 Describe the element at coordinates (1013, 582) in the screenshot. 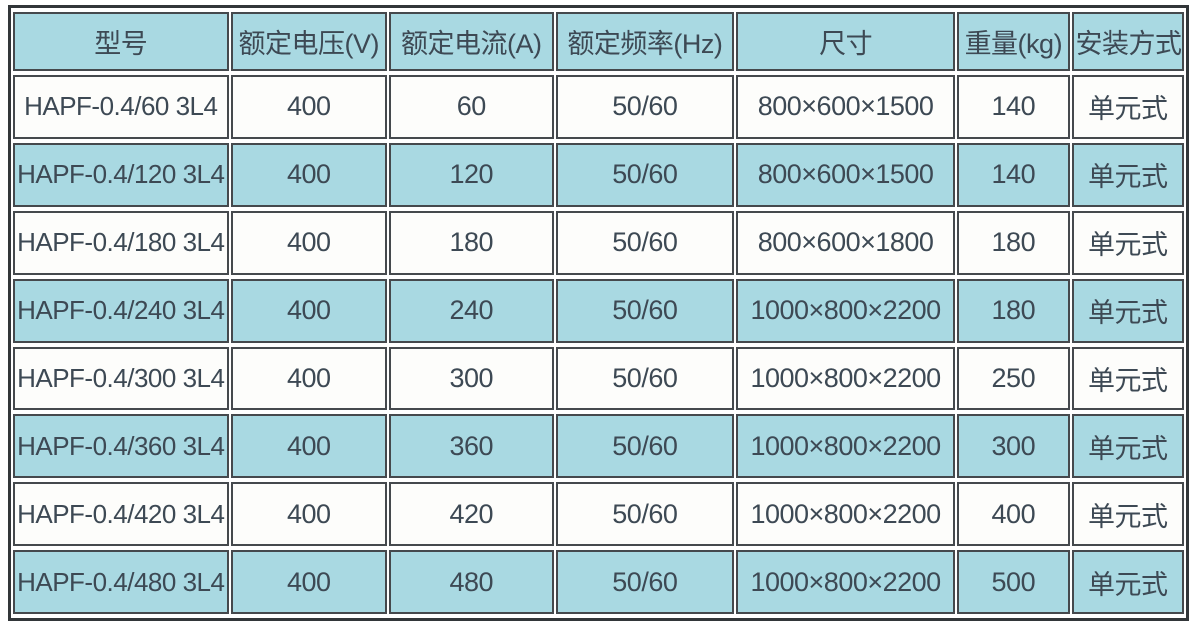

I see `table-cell: 500` at that location.